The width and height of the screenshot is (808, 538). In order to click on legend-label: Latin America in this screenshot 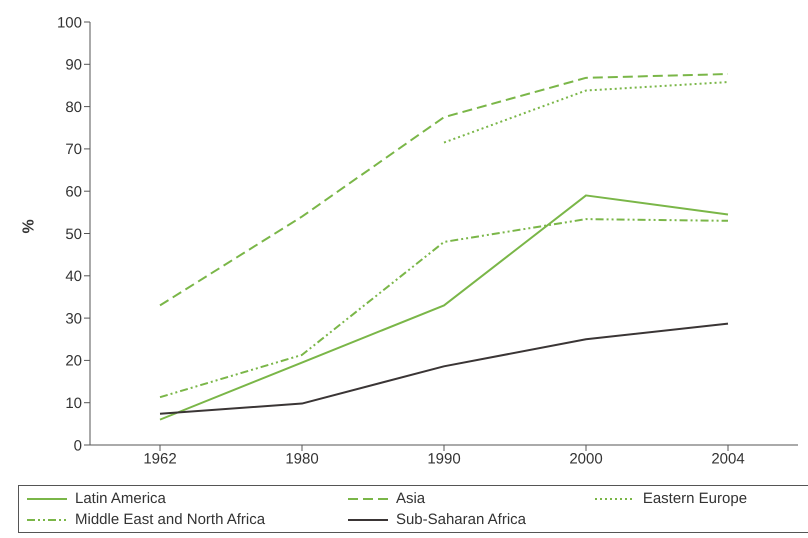, I will do `click(120, 498)`.